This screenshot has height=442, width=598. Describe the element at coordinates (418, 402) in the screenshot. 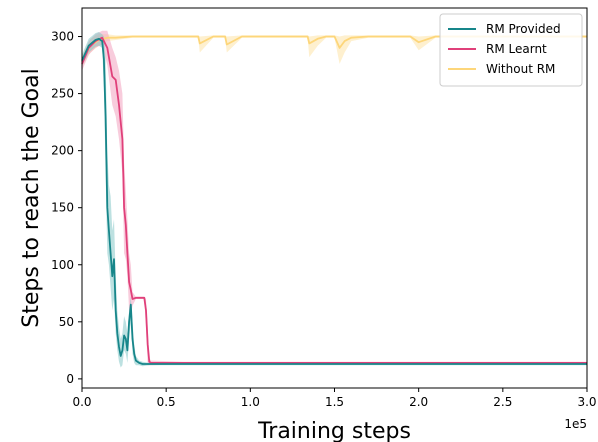

I see `x-tick-label: 2.0` at that location.